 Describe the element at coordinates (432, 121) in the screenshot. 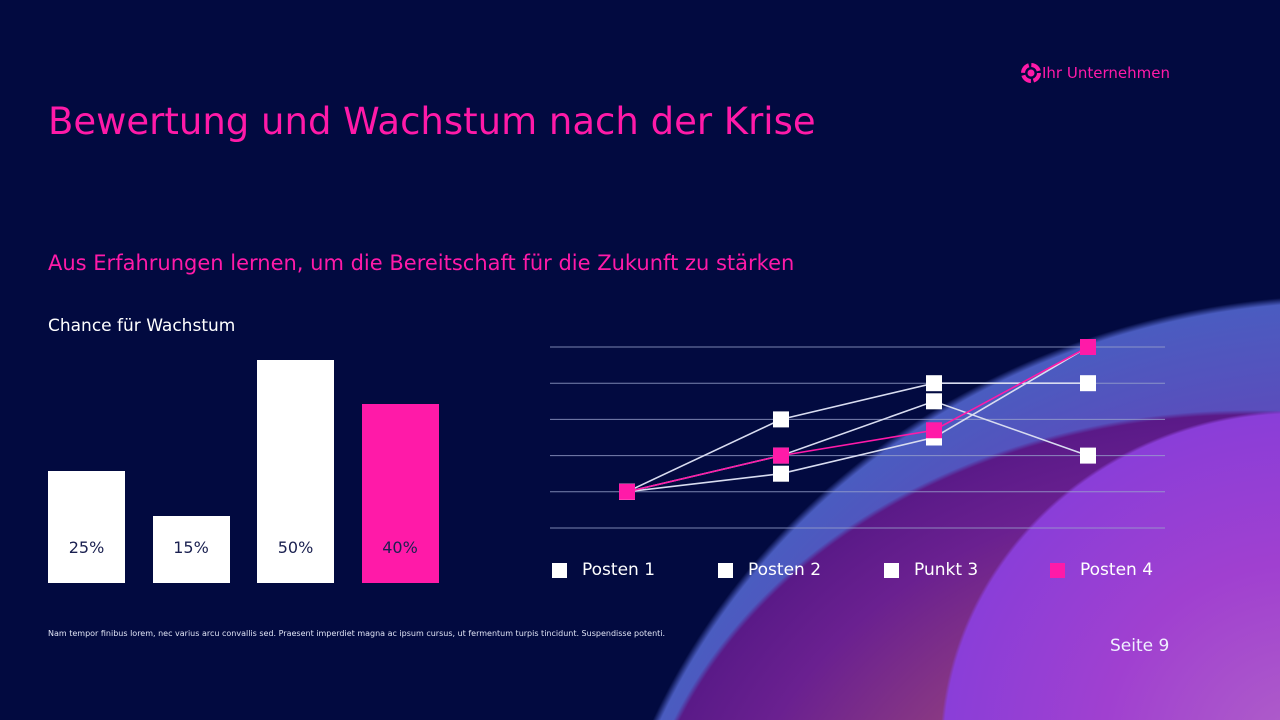

I see `page-title: Bewertung und Wachstum nach der Krise` at that location.